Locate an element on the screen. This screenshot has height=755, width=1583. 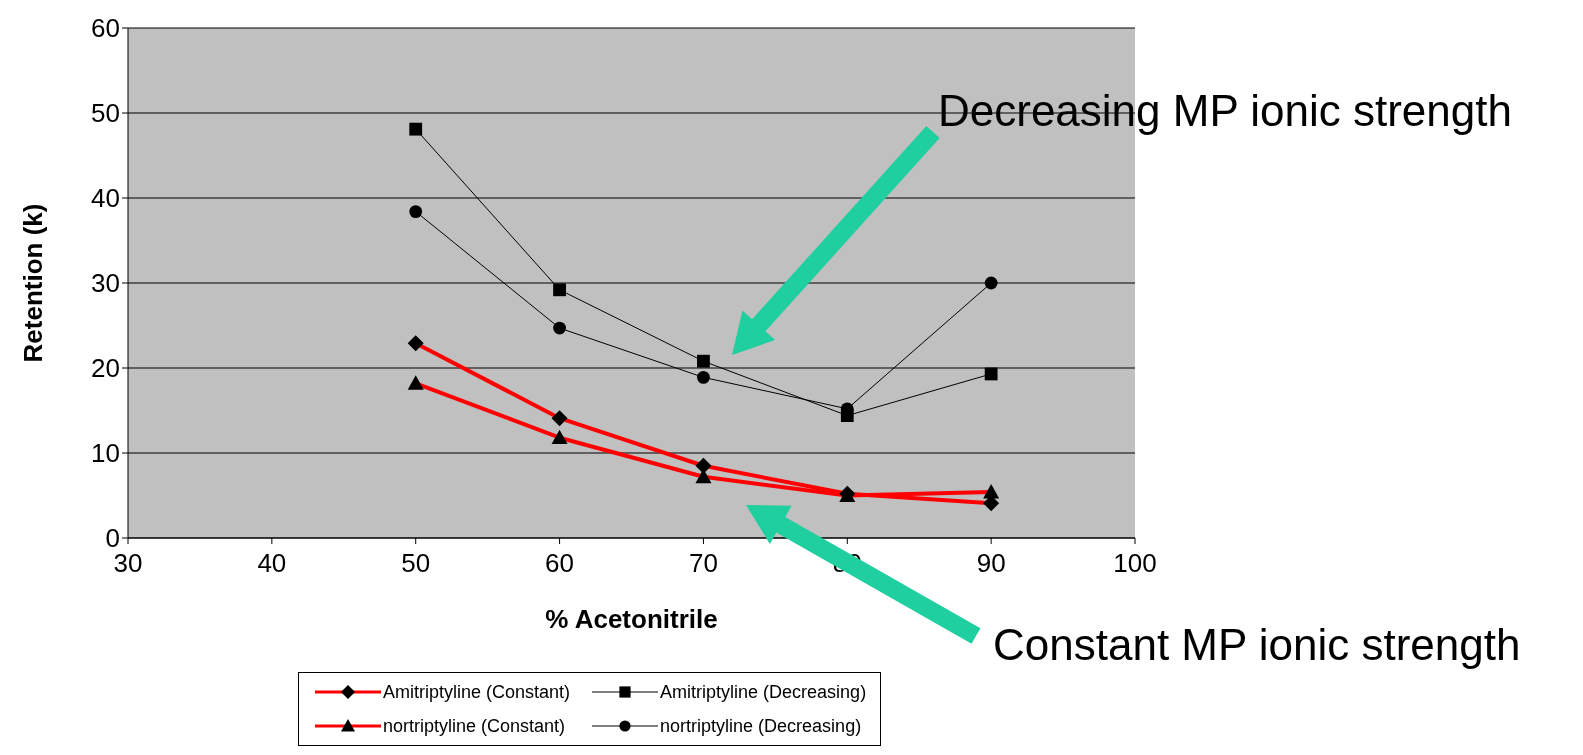
x-tick-label: 100 is located at coordinates (1135, 563).